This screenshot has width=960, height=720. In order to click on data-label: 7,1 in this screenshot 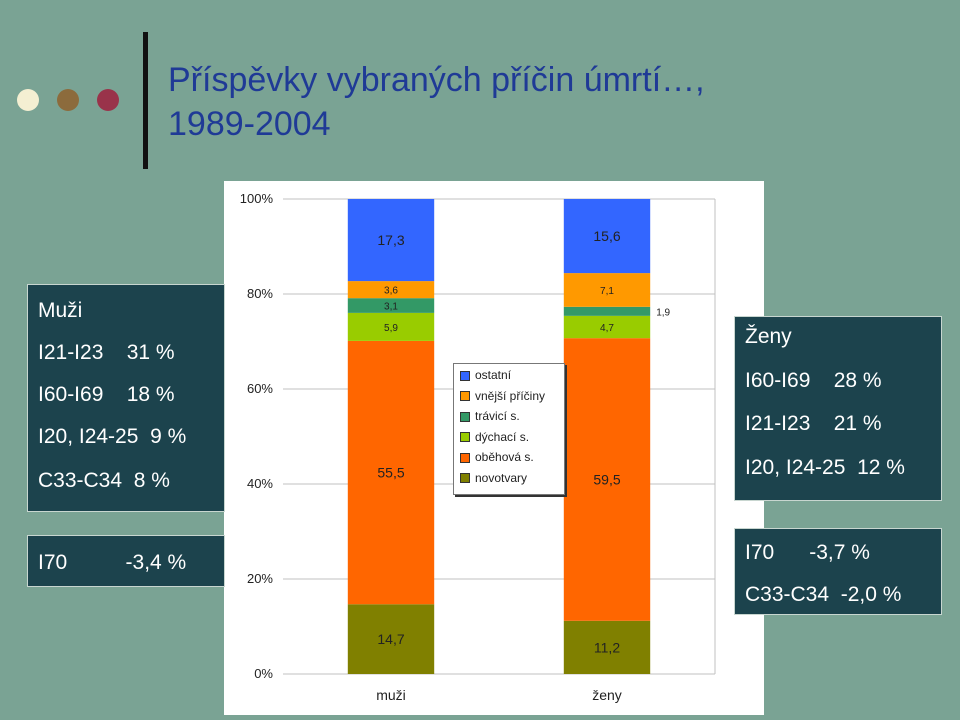, I will do `click(607, 291)`.